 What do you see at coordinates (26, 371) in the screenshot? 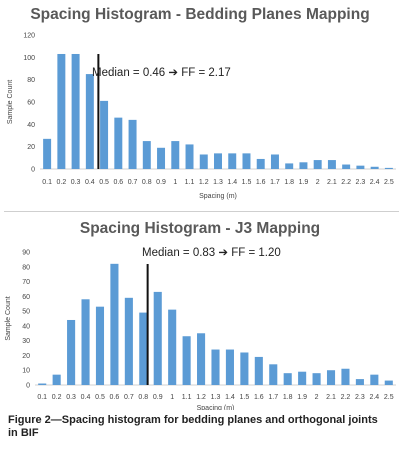
I see `y-tick-label: 10` at bounding box center [26, 371].